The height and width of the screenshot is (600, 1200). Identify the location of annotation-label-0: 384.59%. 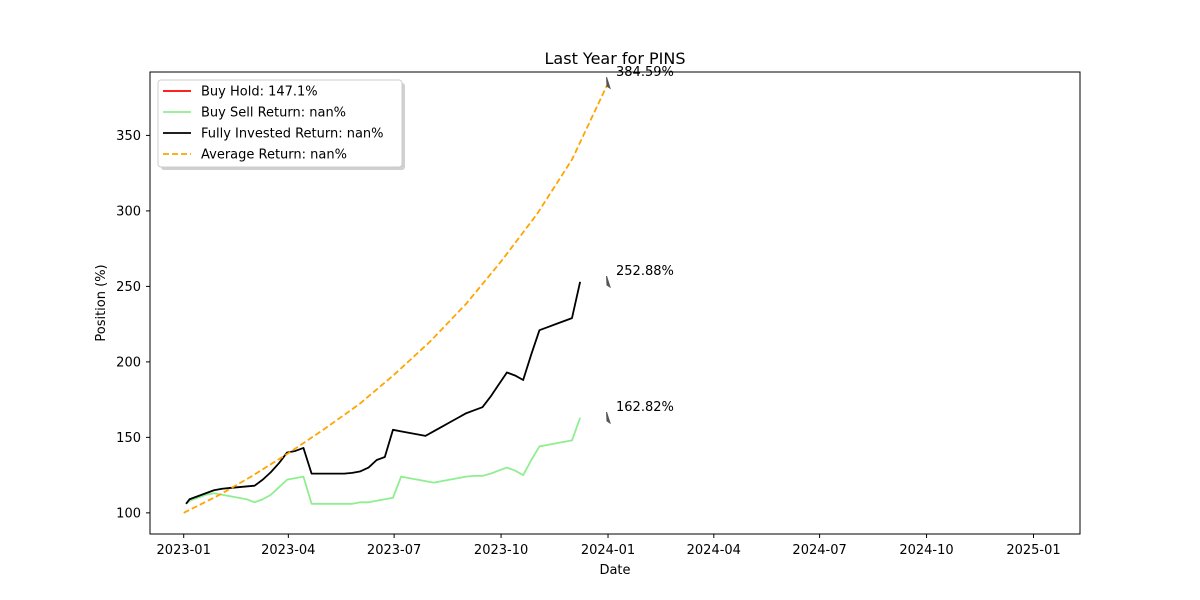
(645, 72).